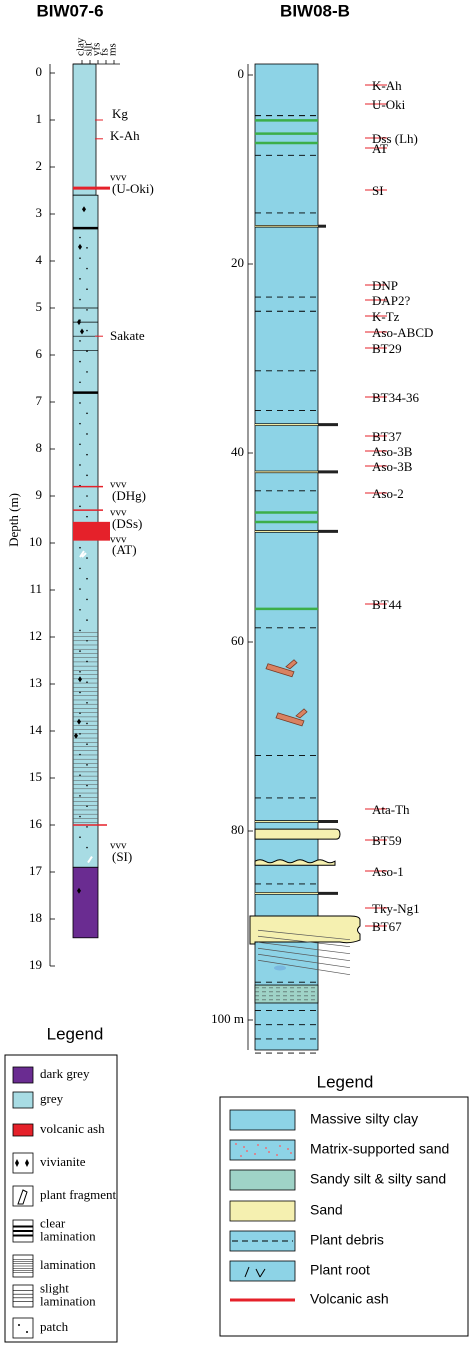  I want to click on ash-label: (DHg), so click(129, 495).